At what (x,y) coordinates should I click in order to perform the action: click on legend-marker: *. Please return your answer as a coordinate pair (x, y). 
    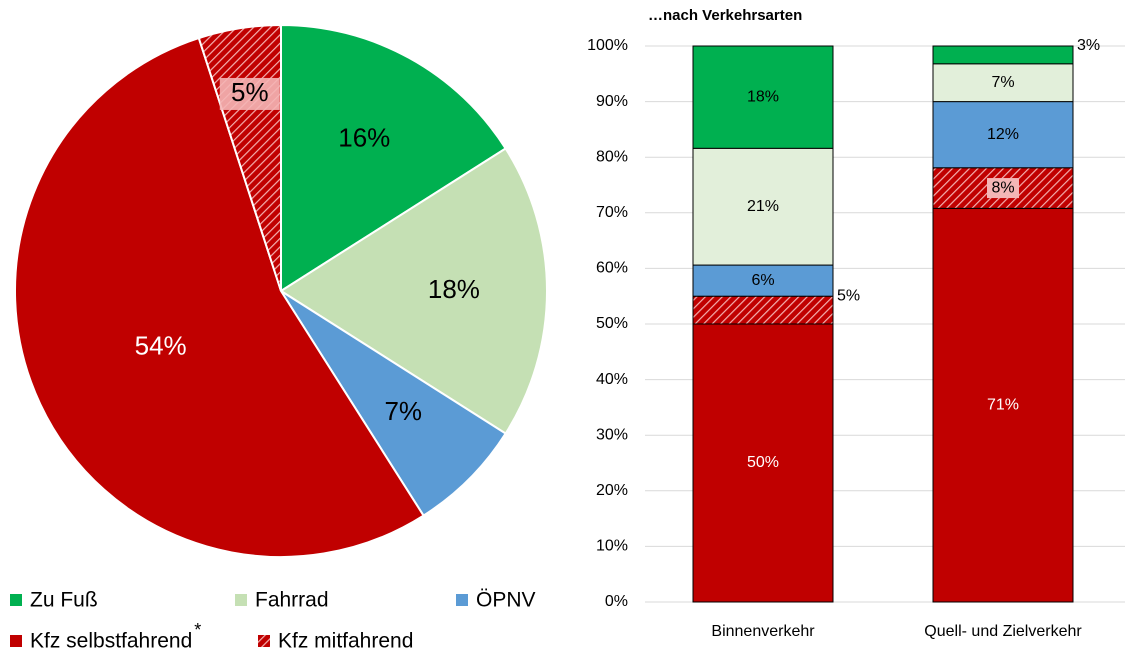
    Looking at the image, I should click on (197, 630).